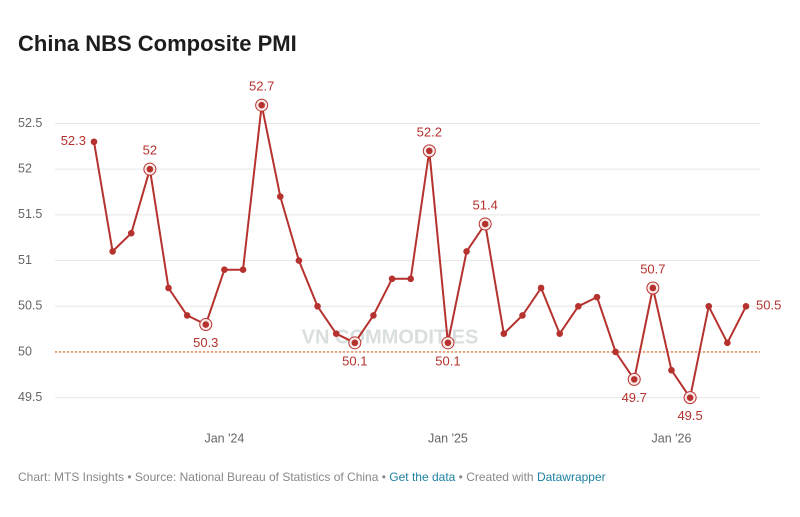 This screenshot has width=800, height=517. Describe the element at coordinates (689, 415) in the screenshot. I see `data-label: 49.5` at that location.